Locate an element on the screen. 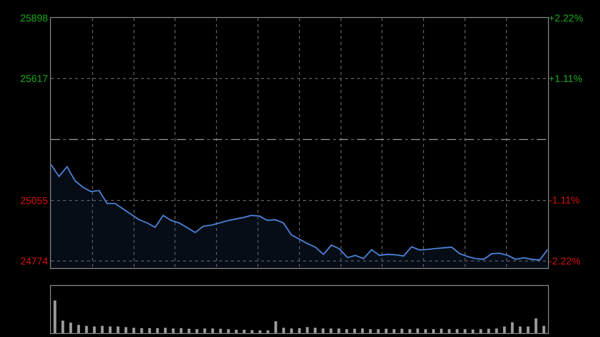 The width and height of the screenshot is (600, 337). y2-tick-label: +2.22% is located at coordinates (566, 18).